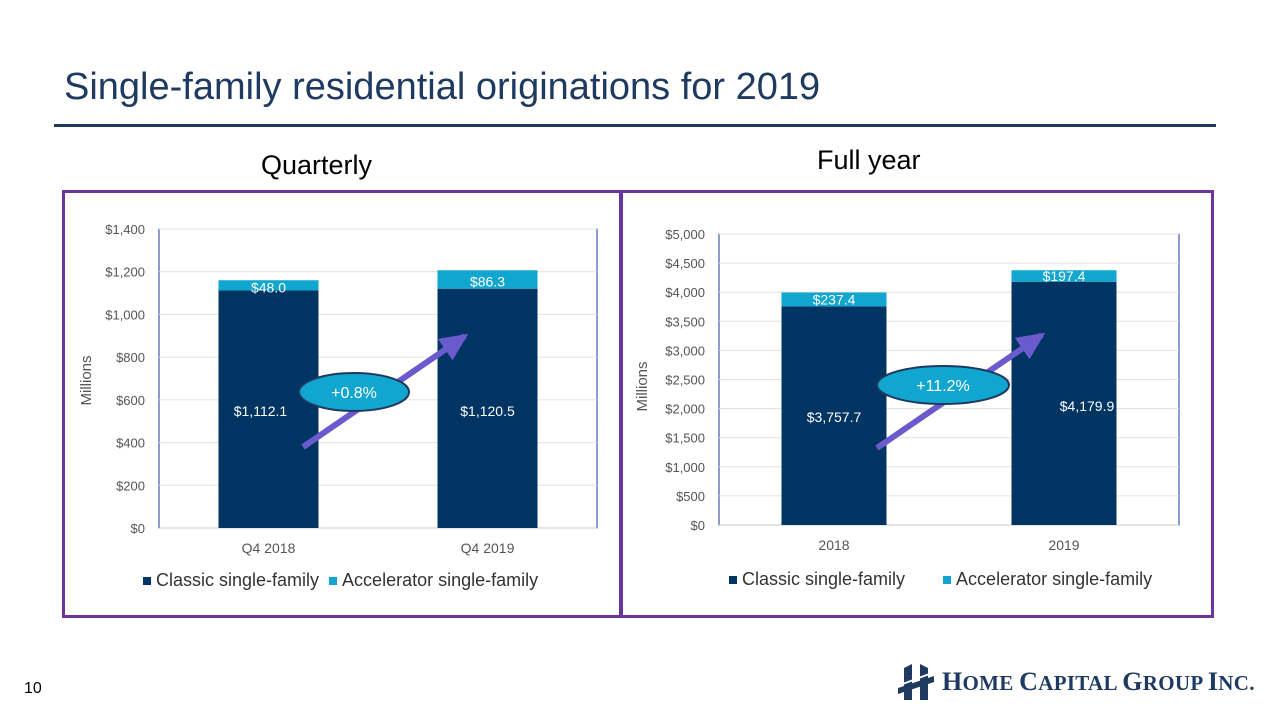 This screenshot has height=720, width=1280. I want to click on title-divider, so click(635, 125).